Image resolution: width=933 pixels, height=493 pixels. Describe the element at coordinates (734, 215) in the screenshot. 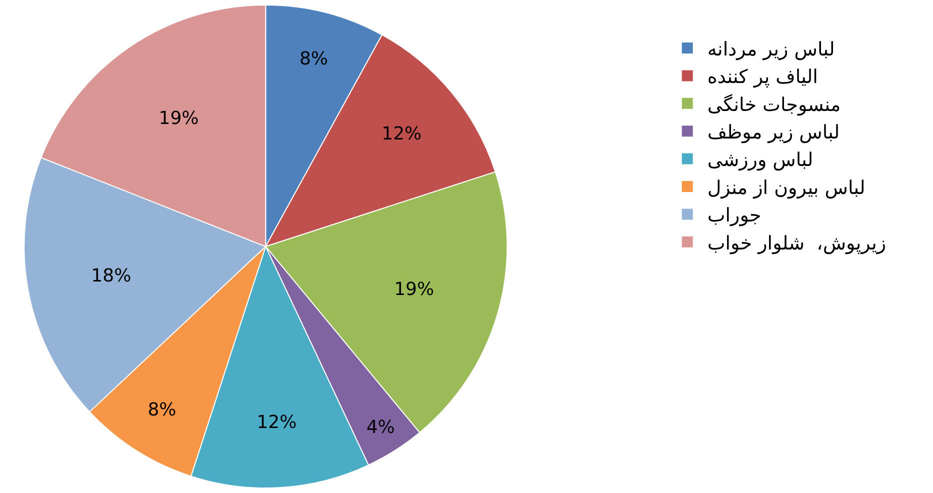

I see `legend-label: جوراب` at that location.